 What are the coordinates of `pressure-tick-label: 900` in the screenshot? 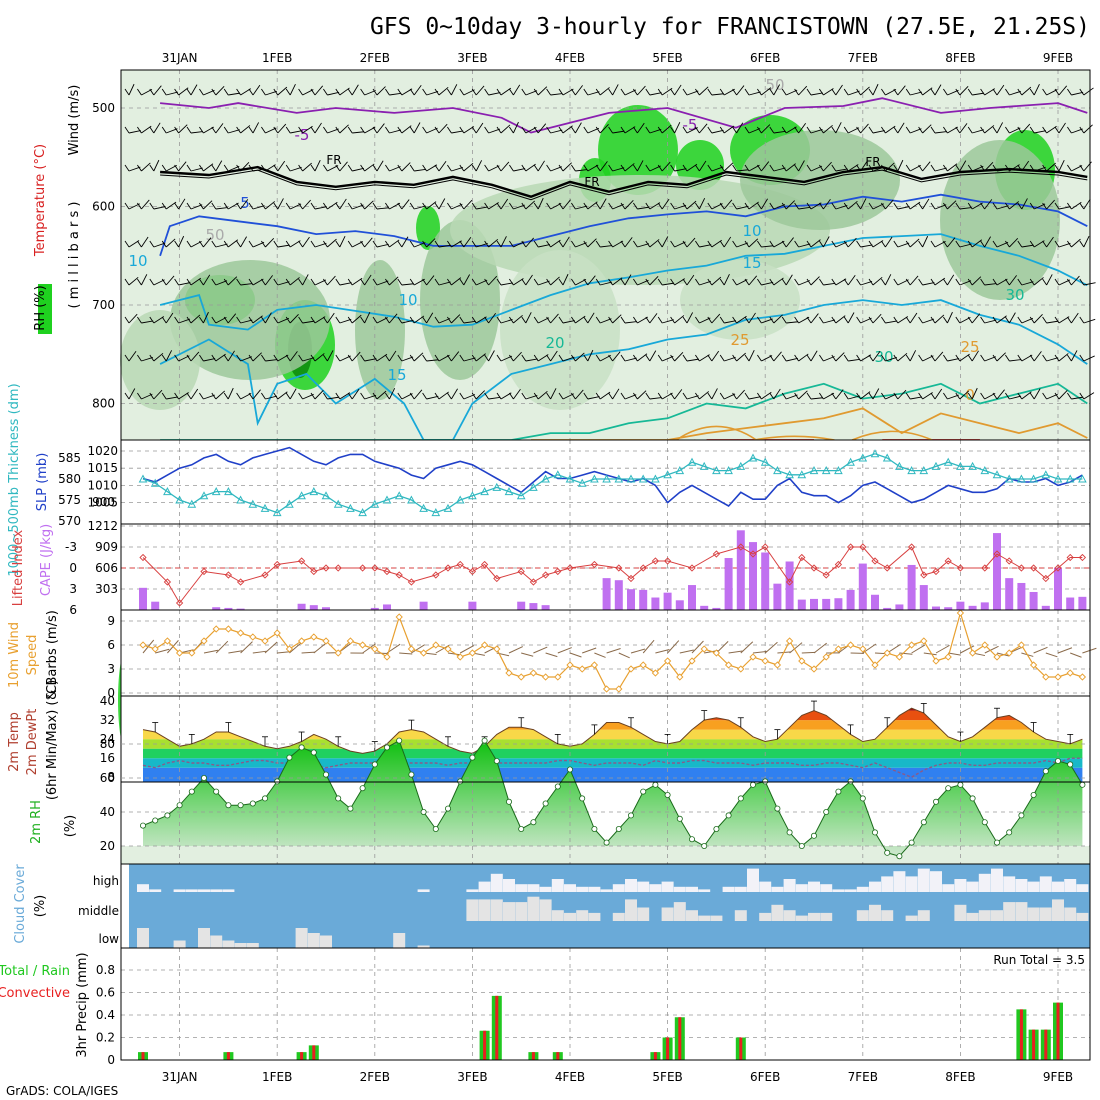 It's located at (103, 502).